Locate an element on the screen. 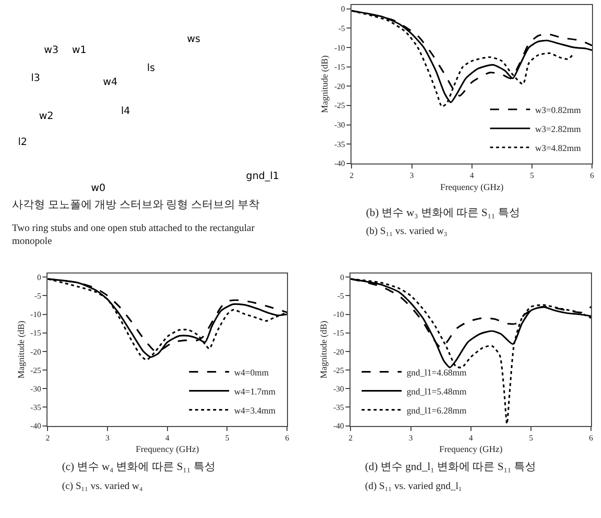 The width and height of the screenshot is (601, 518). text: (c) S₁₁ vs. varied w₄ is located at coordinates (103, 486).